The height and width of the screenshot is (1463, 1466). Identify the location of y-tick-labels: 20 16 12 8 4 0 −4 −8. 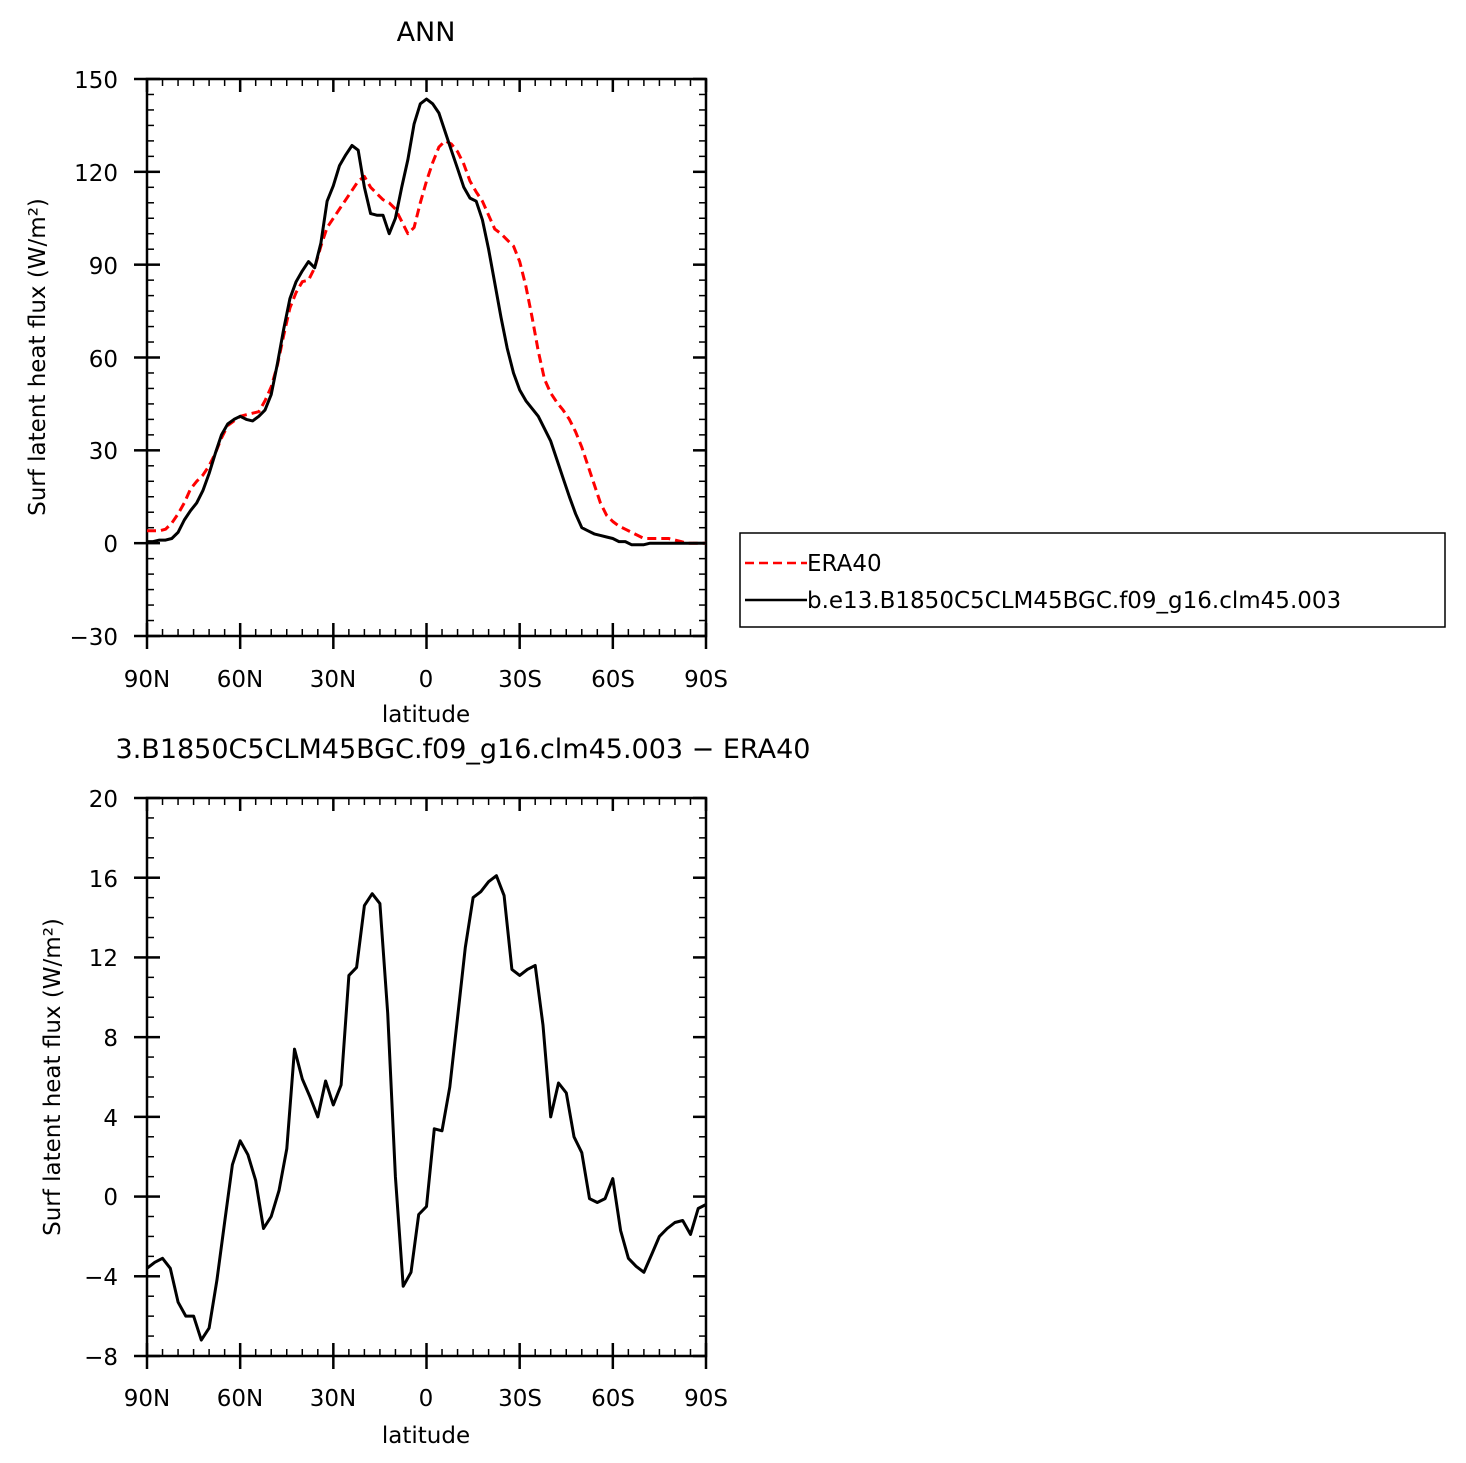
(101, 1079).